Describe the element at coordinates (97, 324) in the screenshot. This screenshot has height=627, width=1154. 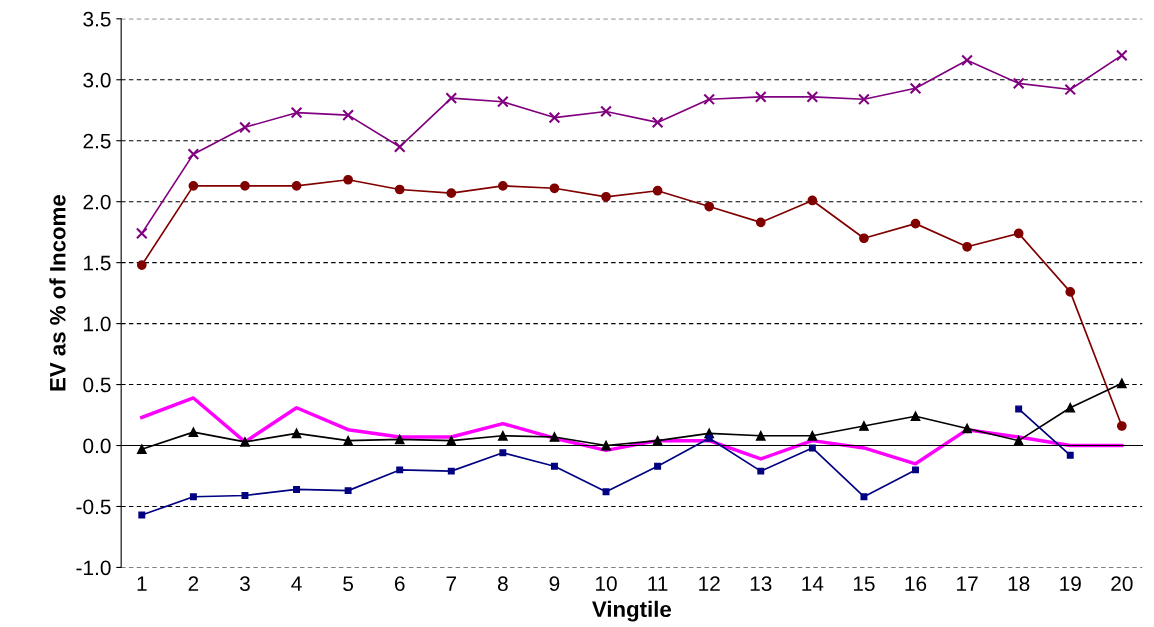
I see `y-tick-label: 1.0` at that location.